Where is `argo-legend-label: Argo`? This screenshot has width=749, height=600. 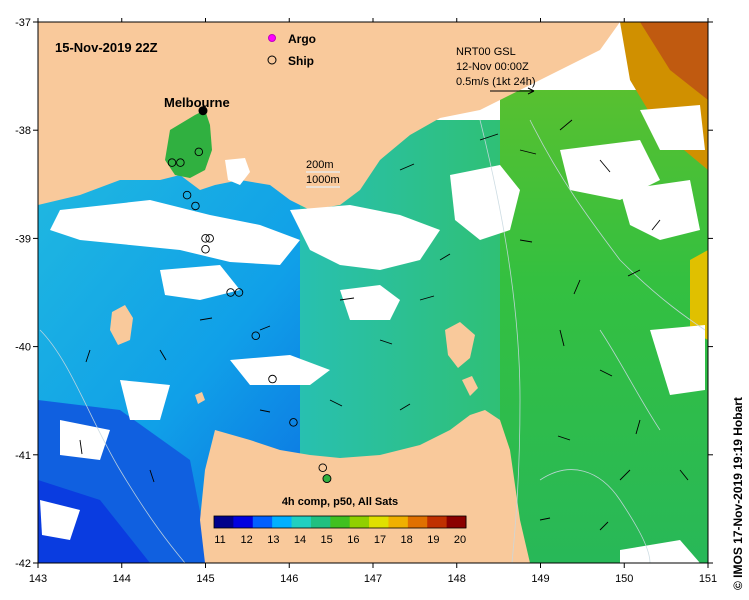 argo-legend-label: Argo is located at coordinates (302, 39).